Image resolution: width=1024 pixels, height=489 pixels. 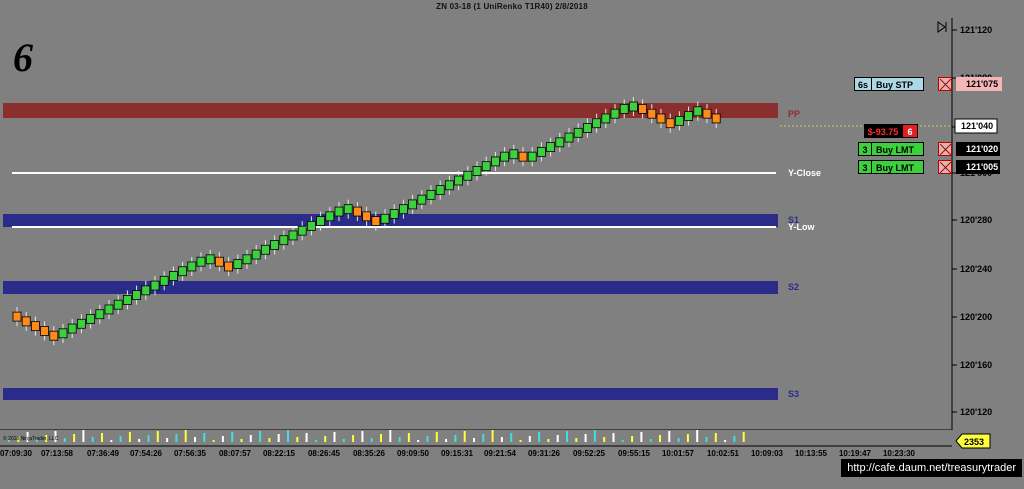 What do you see at coordinates (767, 453) in the screenshot?
I see `time-tick-label: 10:09:03` at bounding box center [767, 453].